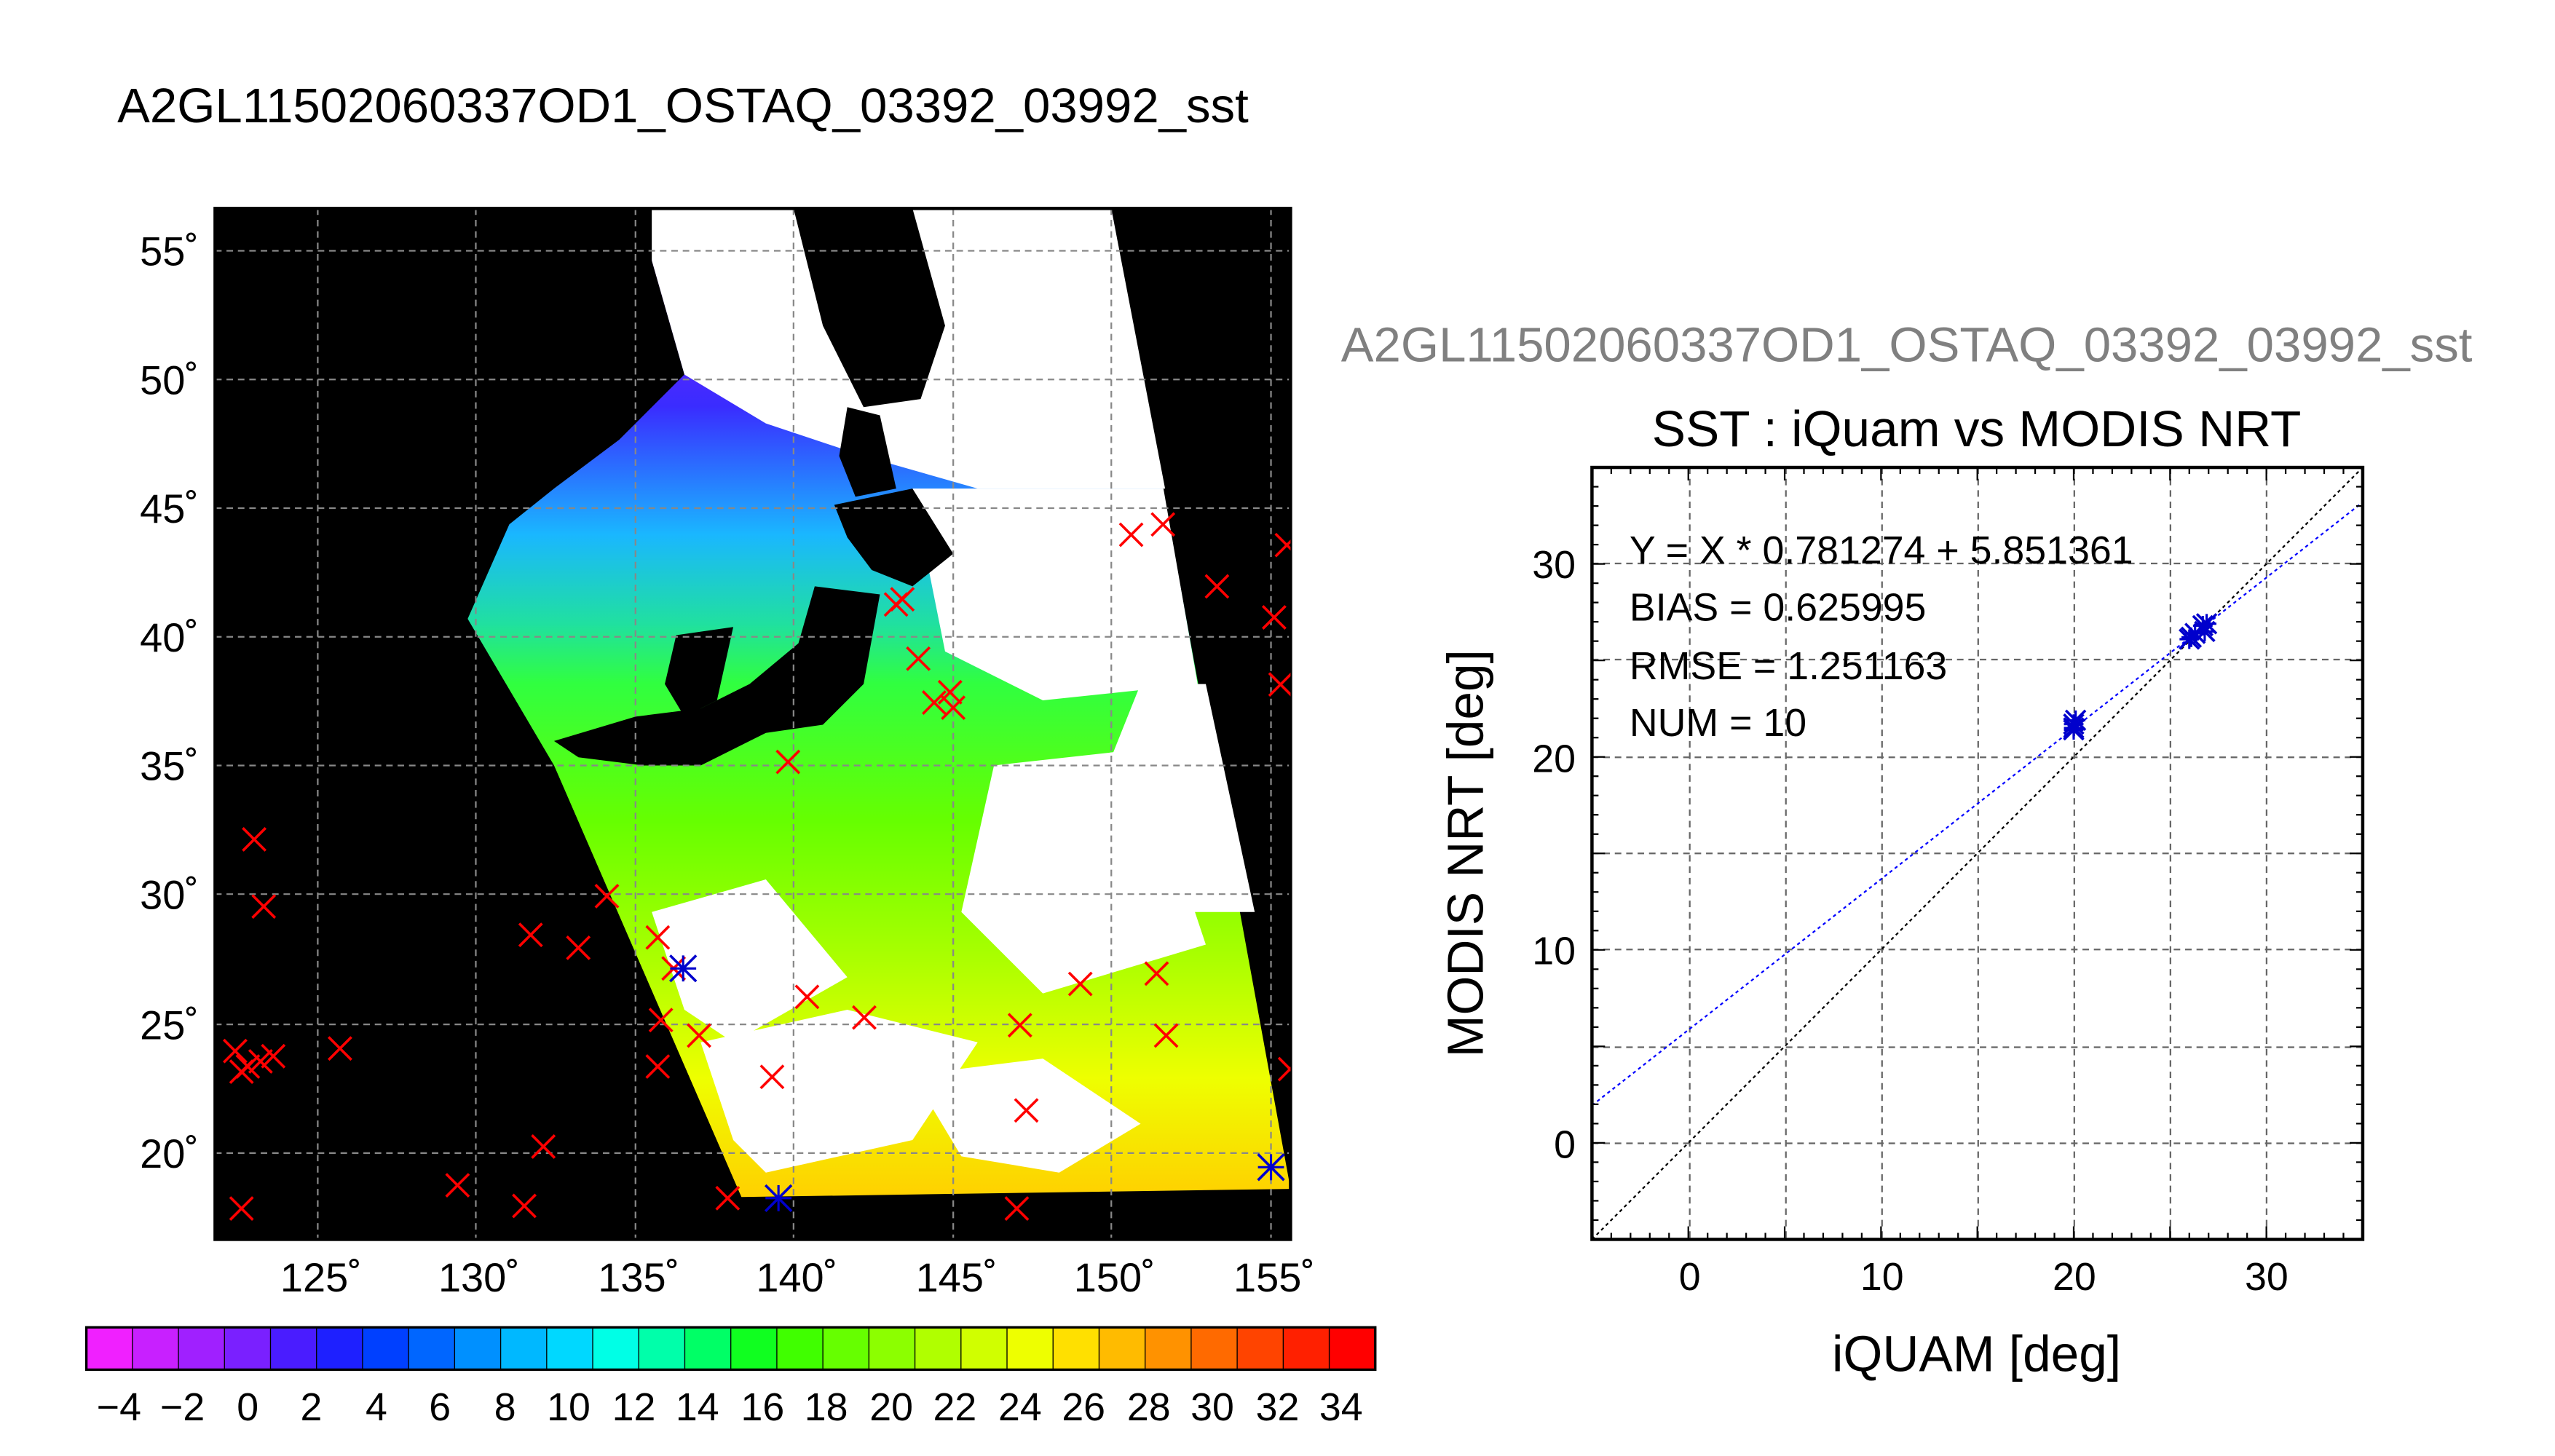 This screenshot has height=1456, width=2555. I want to click on map-title: A2GL11502060337OD1_OSTAQ_03392_03992_sst, so click(683, 106).